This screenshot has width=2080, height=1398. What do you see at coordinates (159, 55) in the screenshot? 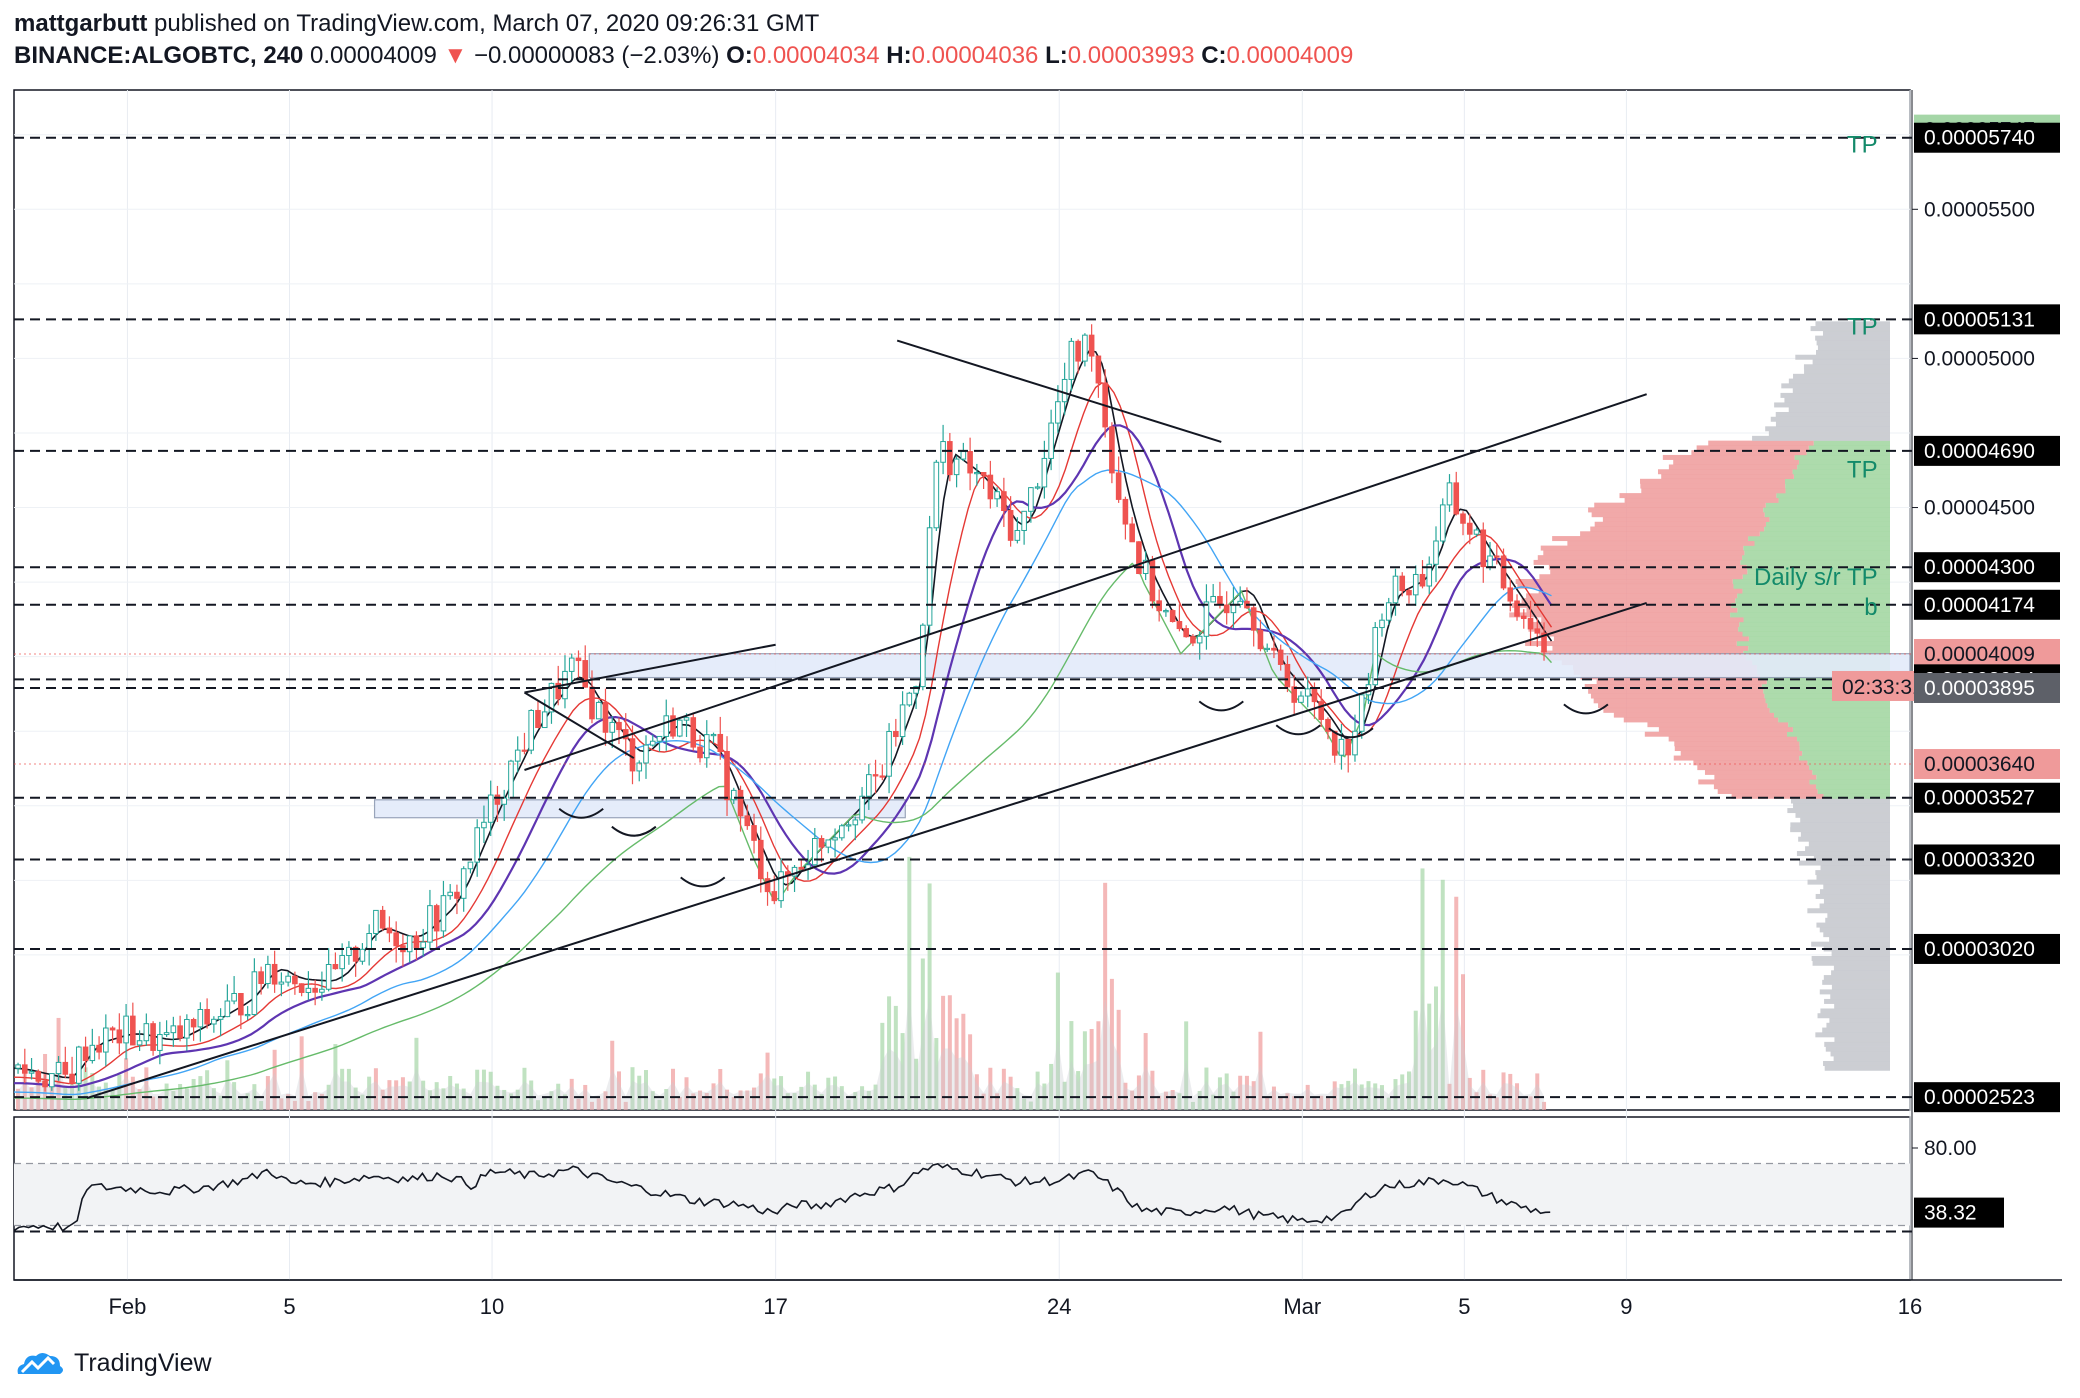
I see `symbol-label: BINANCE:ALGOBTC, 240` at bounding box center [159, 55].